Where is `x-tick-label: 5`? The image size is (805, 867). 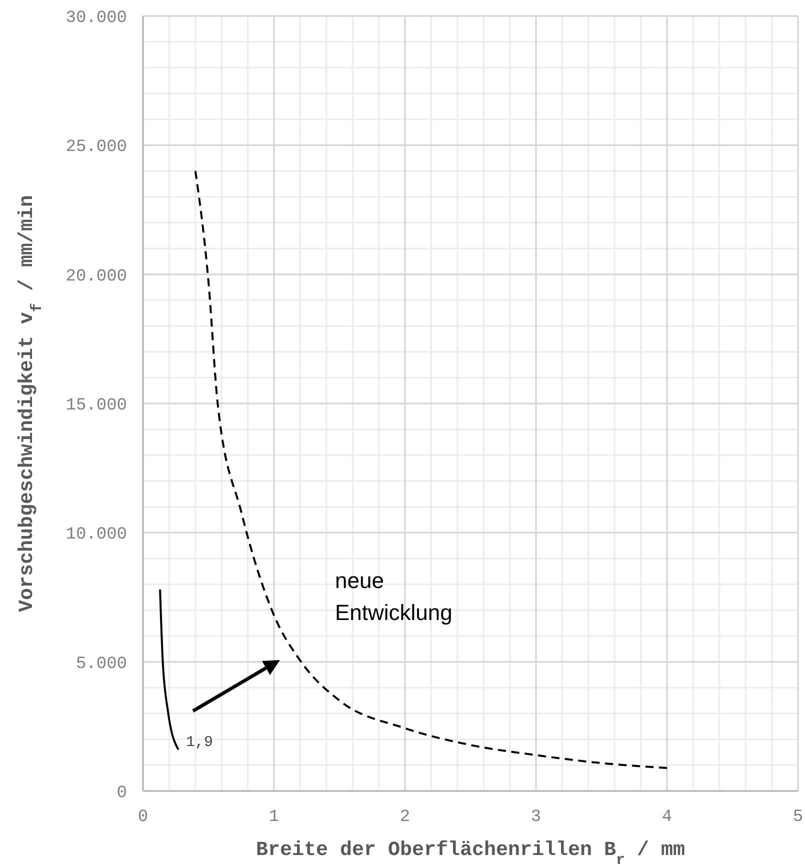
x-tick-label: 5 is located at coordinates (798, 817).